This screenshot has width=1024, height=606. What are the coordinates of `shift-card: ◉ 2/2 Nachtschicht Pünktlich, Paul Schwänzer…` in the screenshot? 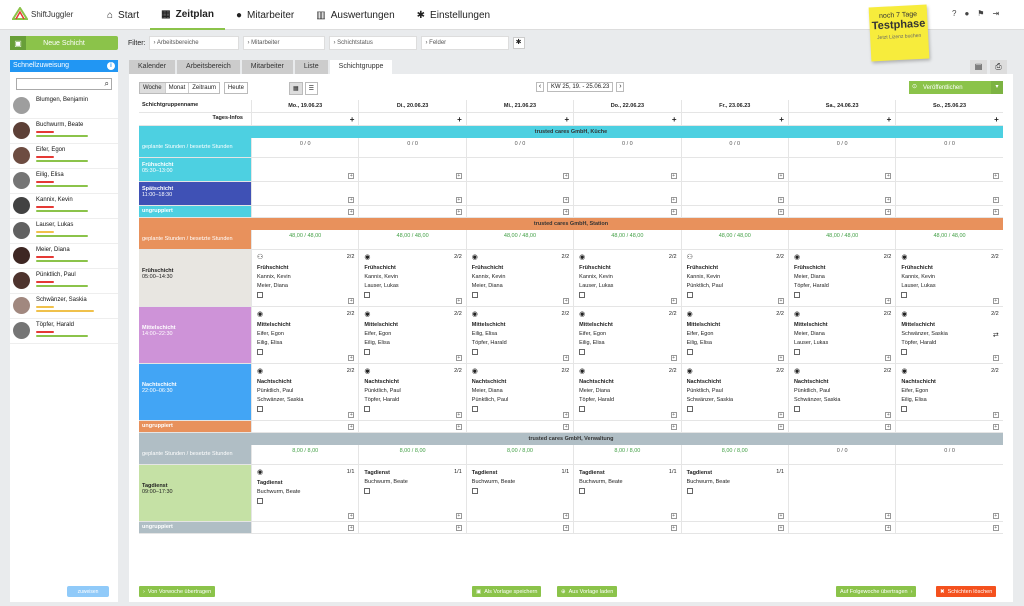 It's located at (735, 389).